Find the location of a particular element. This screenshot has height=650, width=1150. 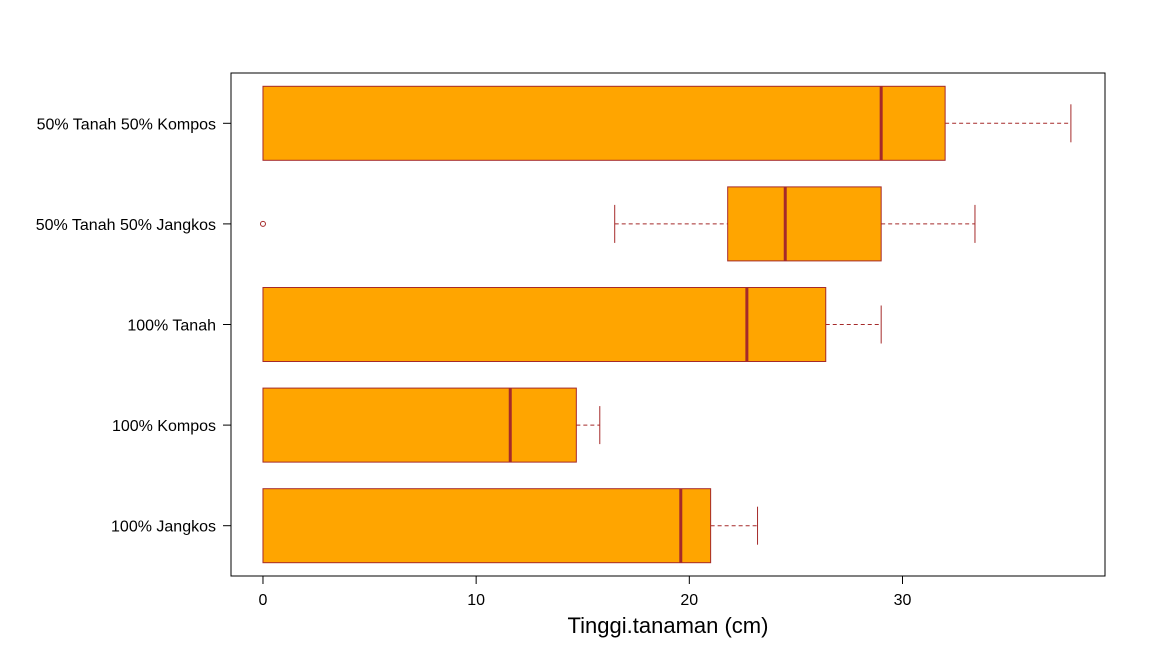

x-tick-label: 0 is located at coordinates (263, 600).